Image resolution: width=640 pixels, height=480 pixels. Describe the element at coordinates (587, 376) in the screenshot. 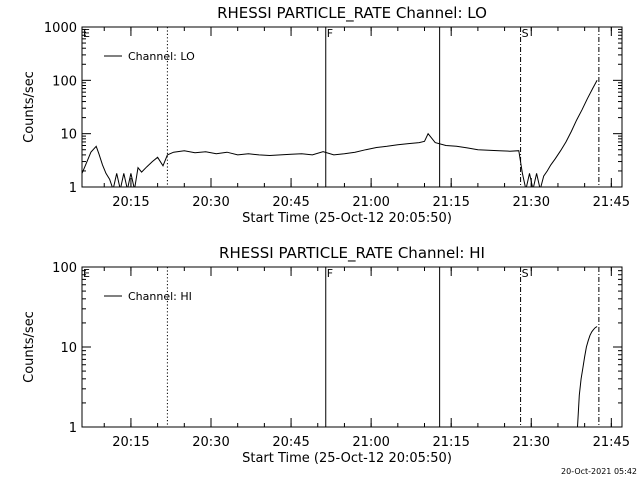

I see `series-line` at that location.